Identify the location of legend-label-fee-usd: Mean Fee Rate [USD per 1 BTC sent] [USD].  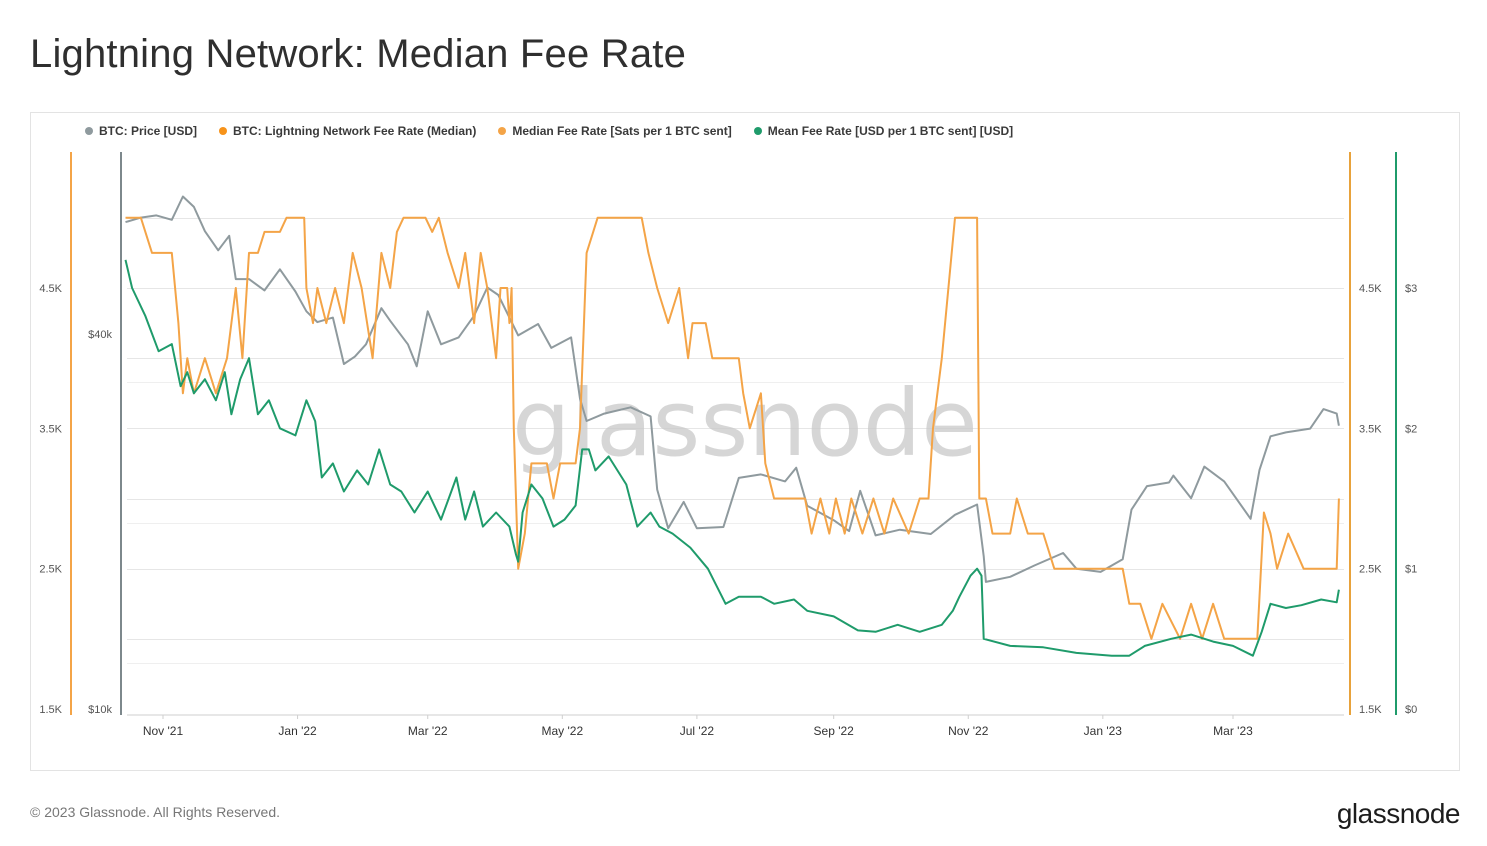
(890, 131).